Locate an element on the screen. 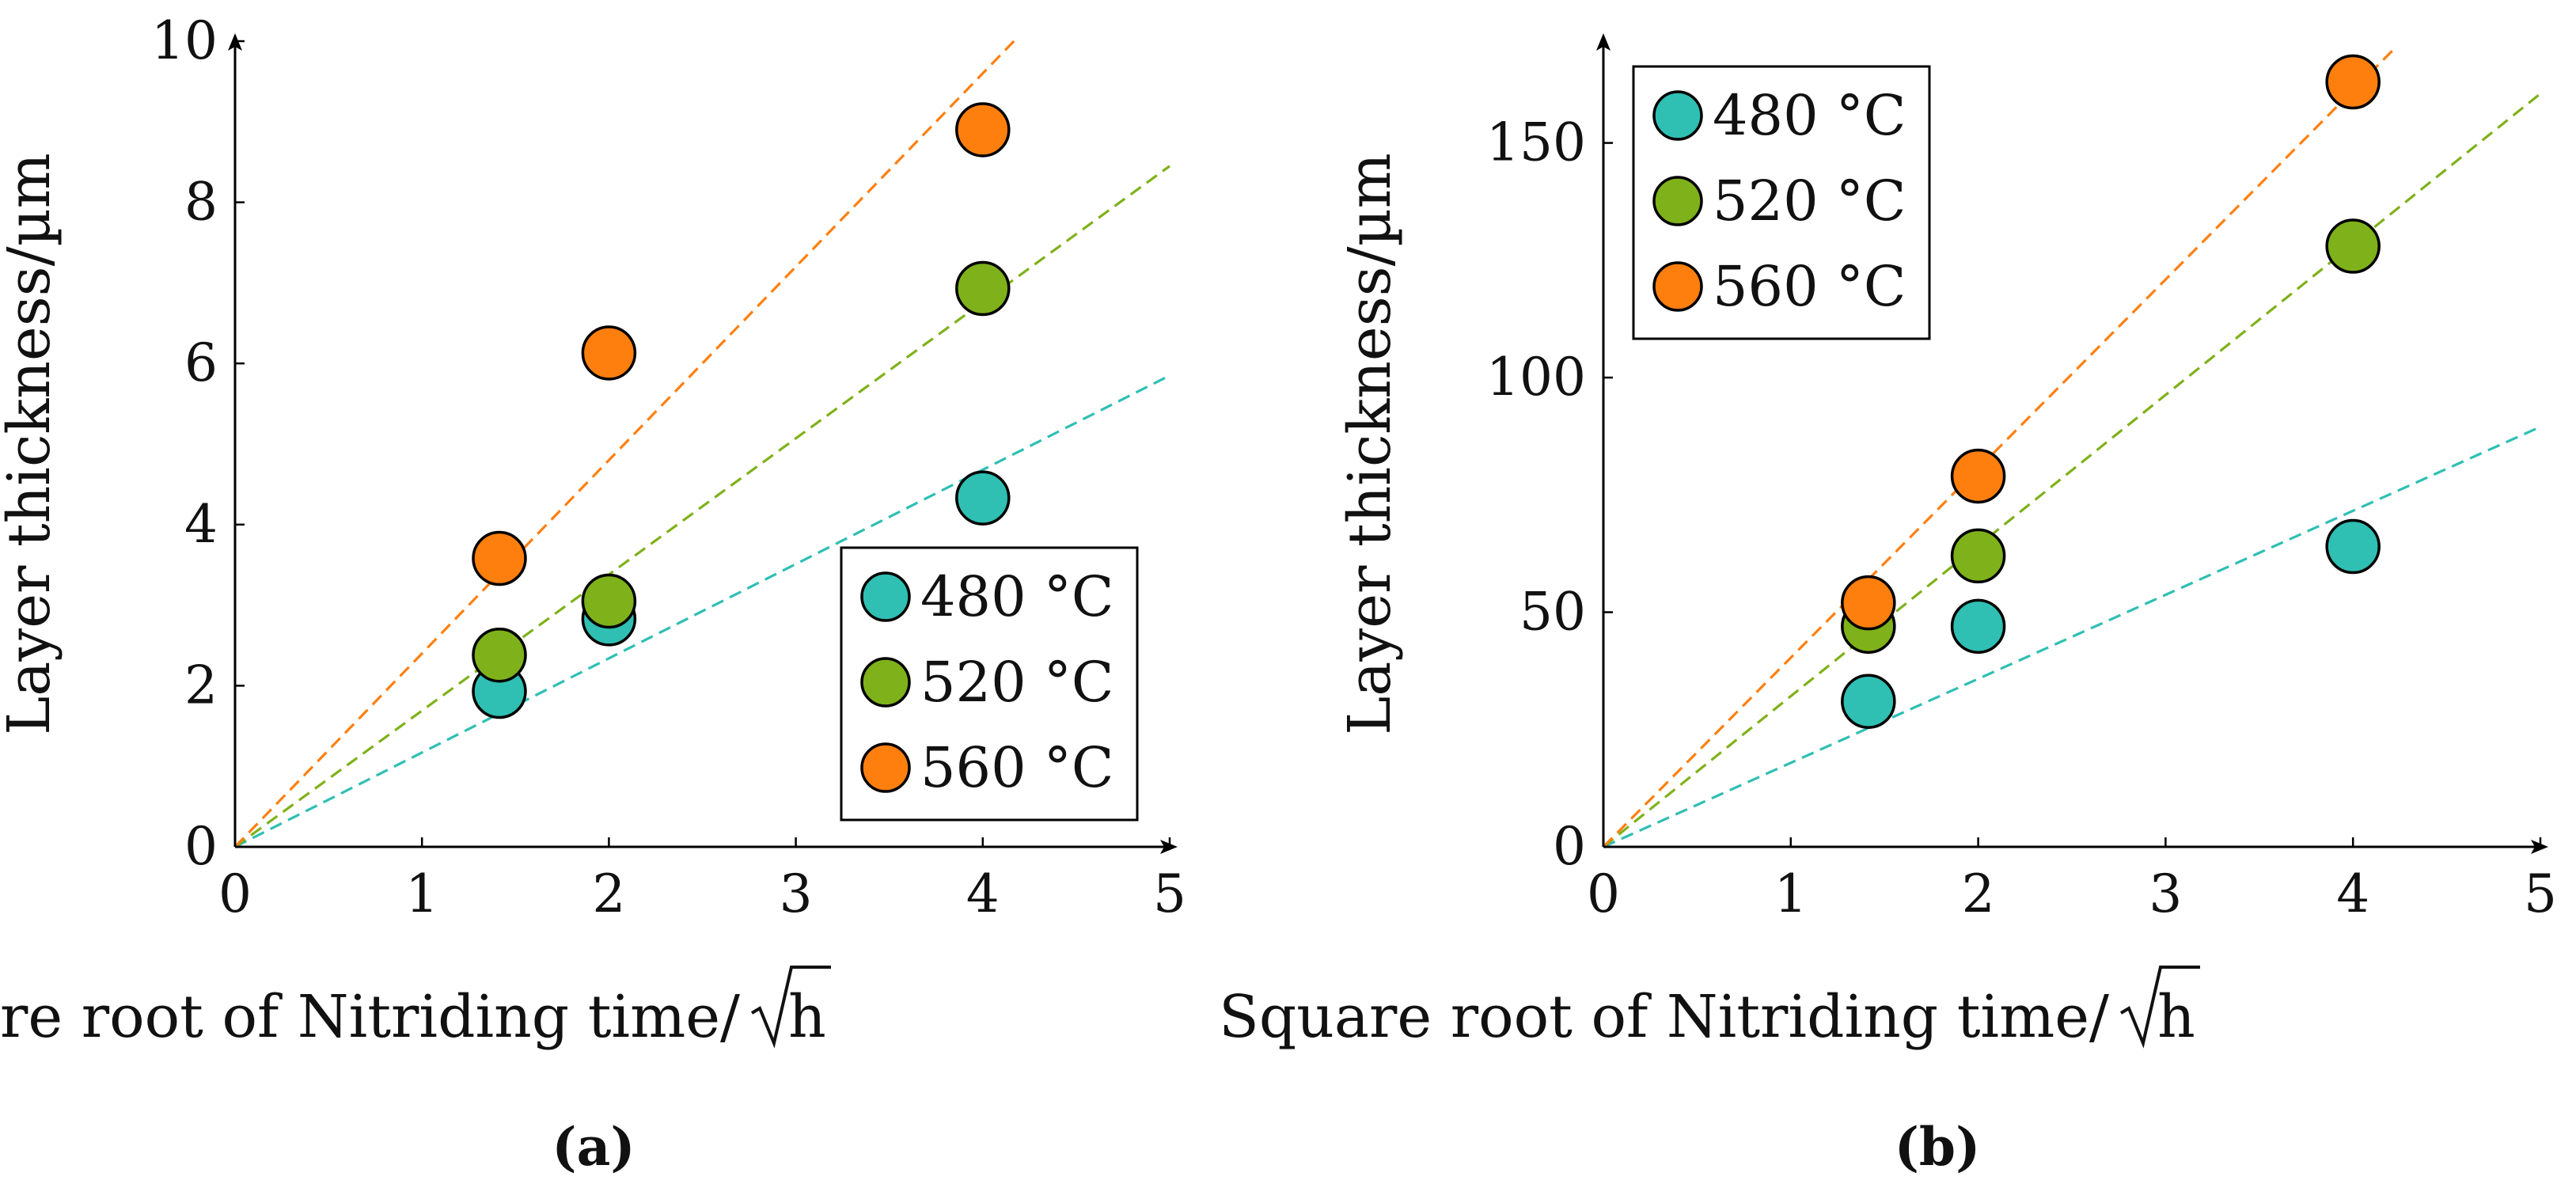  y-tick-label: 2 is located at coordinates (201, 685).